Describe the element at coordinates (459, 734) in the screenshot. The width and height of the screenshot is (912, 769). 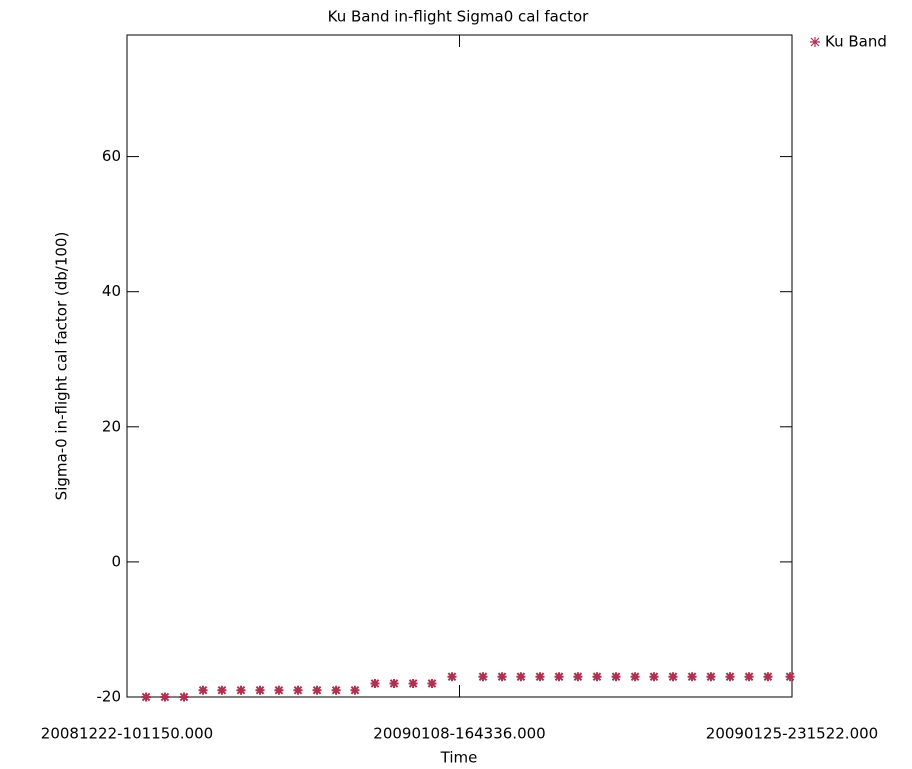
I see `x-tick-label: 20090108-164336.000` at that location.